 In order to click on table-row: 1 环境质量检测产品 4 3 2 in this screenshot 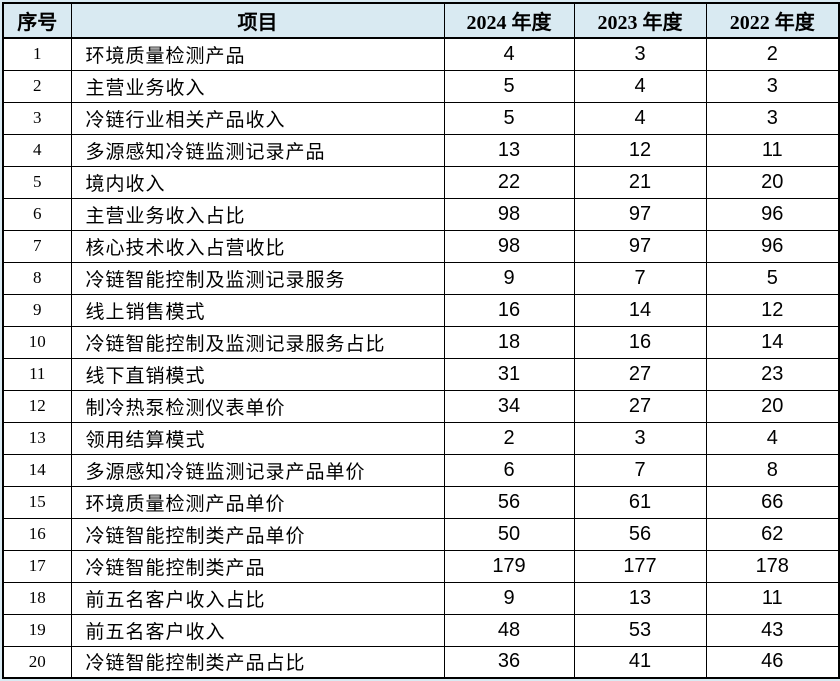, I will do `click(421, 54)`.